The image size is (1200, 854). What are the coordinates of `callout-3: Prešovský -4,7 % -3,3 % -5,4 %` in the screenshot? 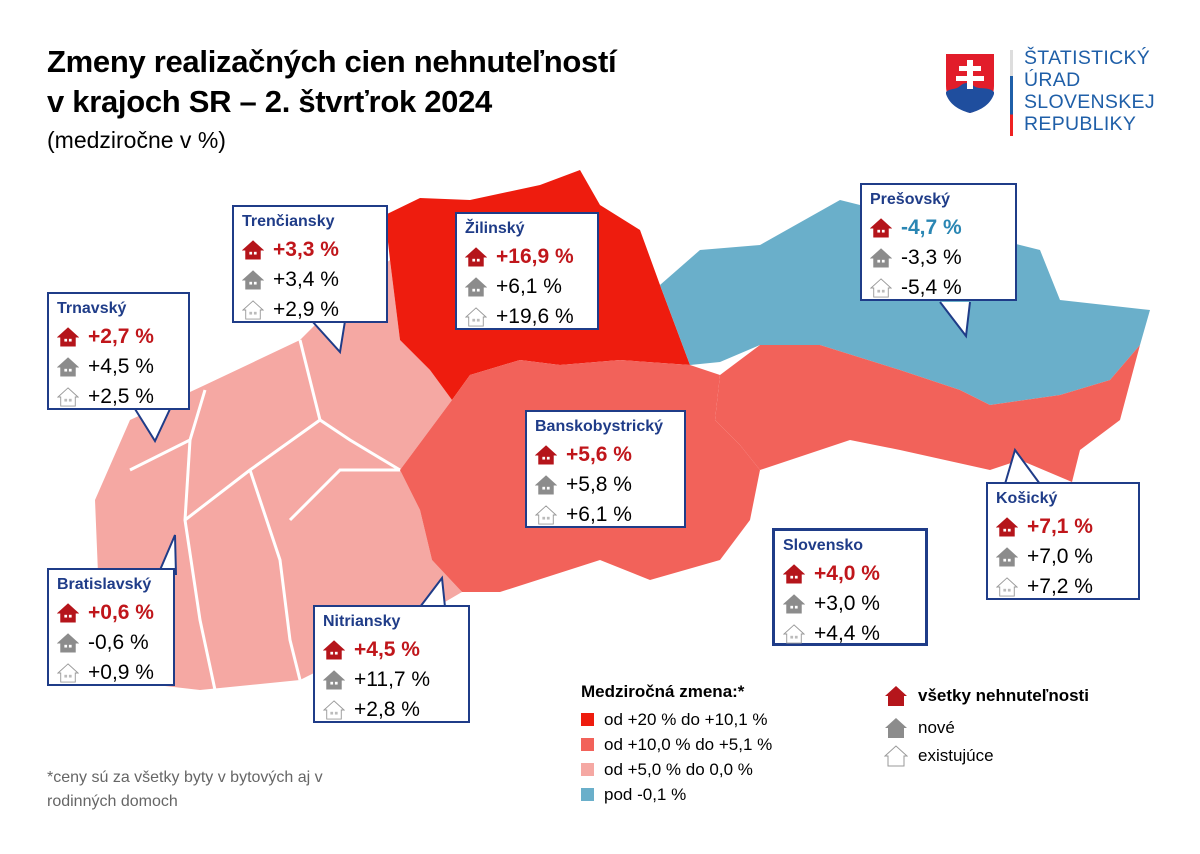 It's located at (938, 242).